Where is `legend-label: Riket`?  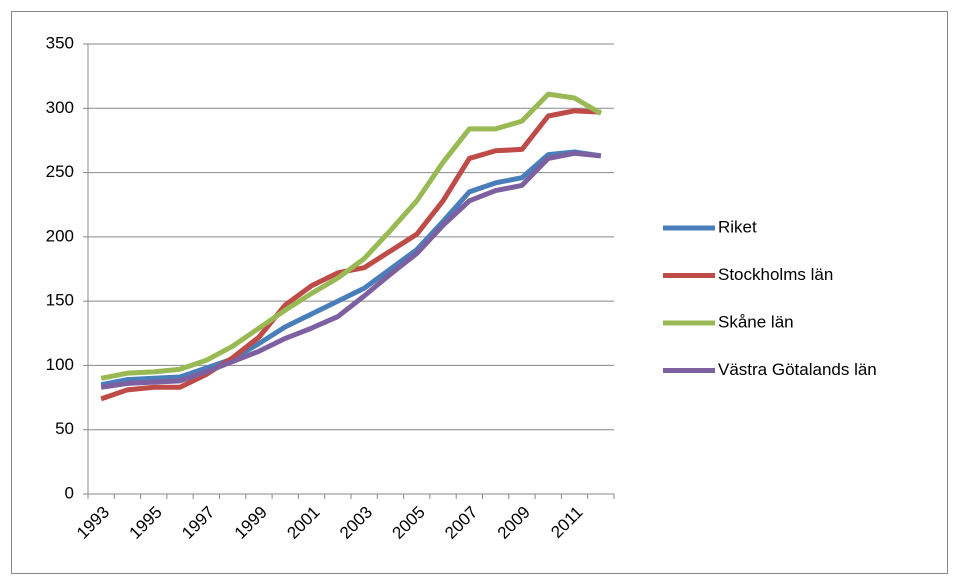
legend-label: Riket is located at coordinates (737, 226).